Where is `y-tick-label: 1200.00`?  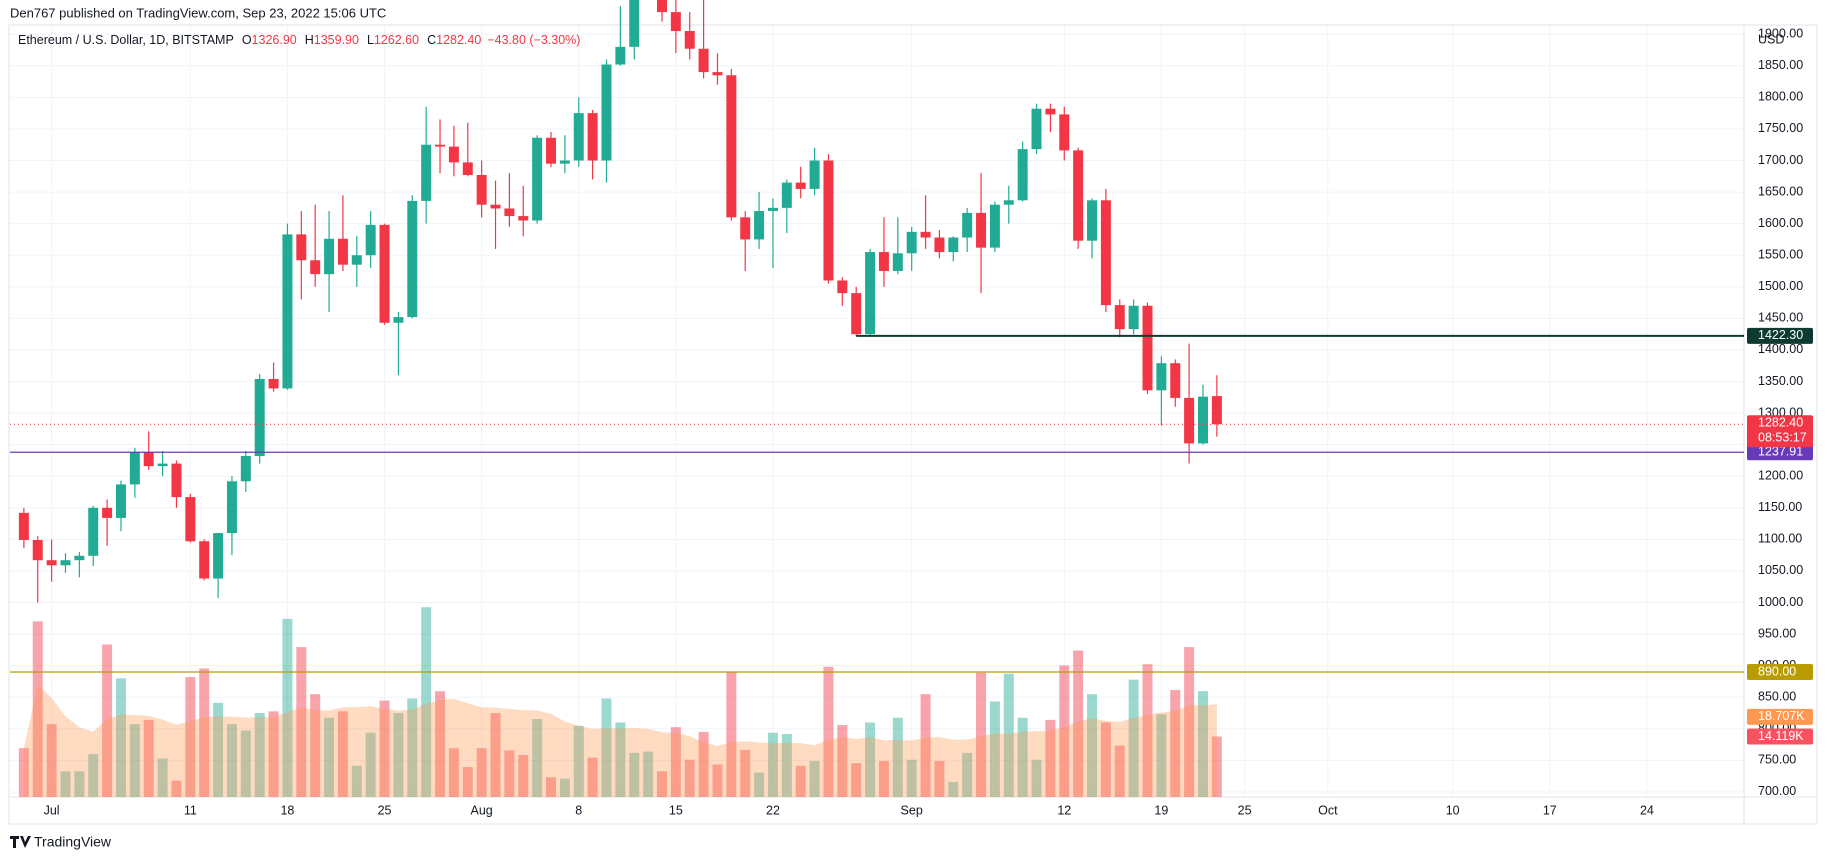 y-tick-label: 1200.00 is located at coordinates (1780, 476).